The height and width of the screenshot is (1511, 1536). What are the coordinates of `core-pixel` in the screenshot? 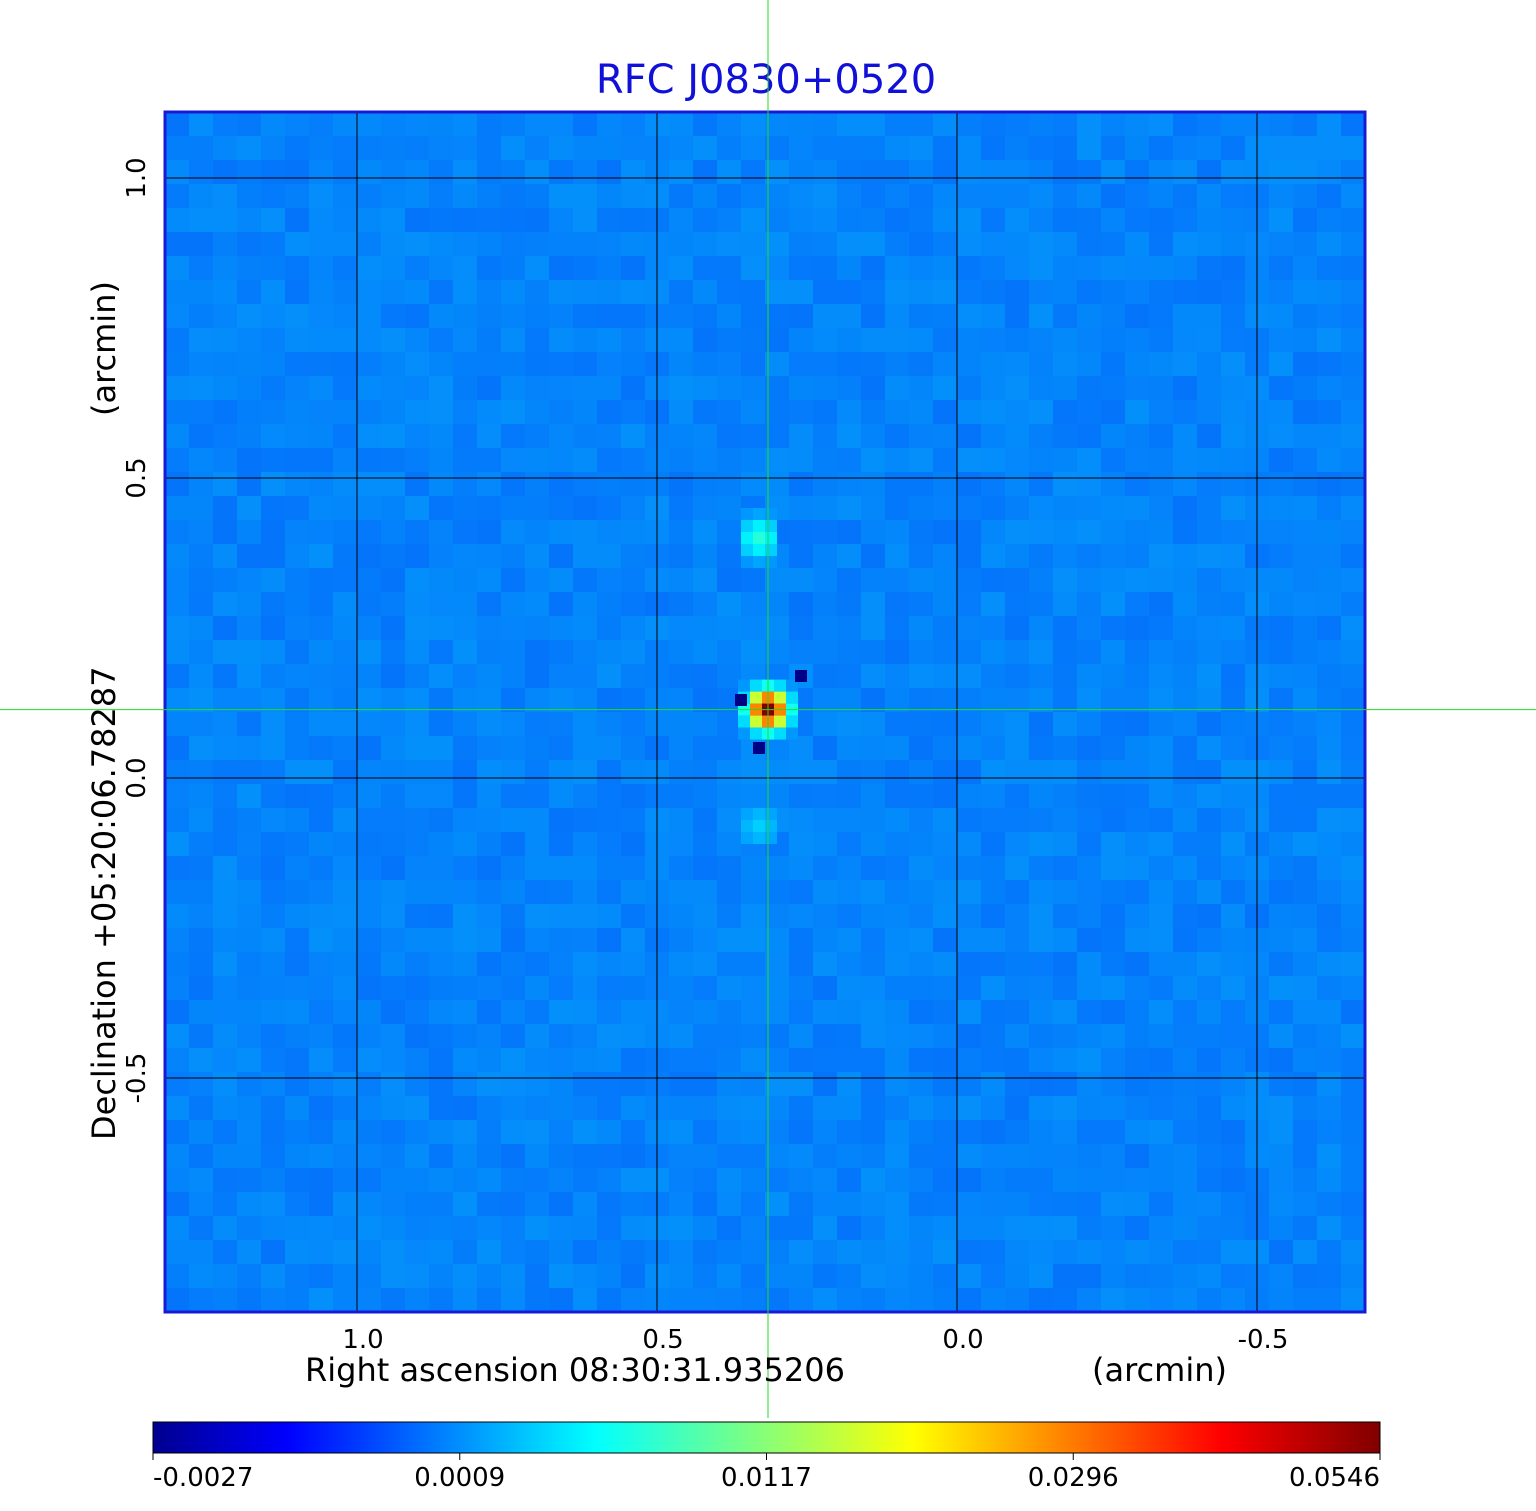 It's located at (744, 685).